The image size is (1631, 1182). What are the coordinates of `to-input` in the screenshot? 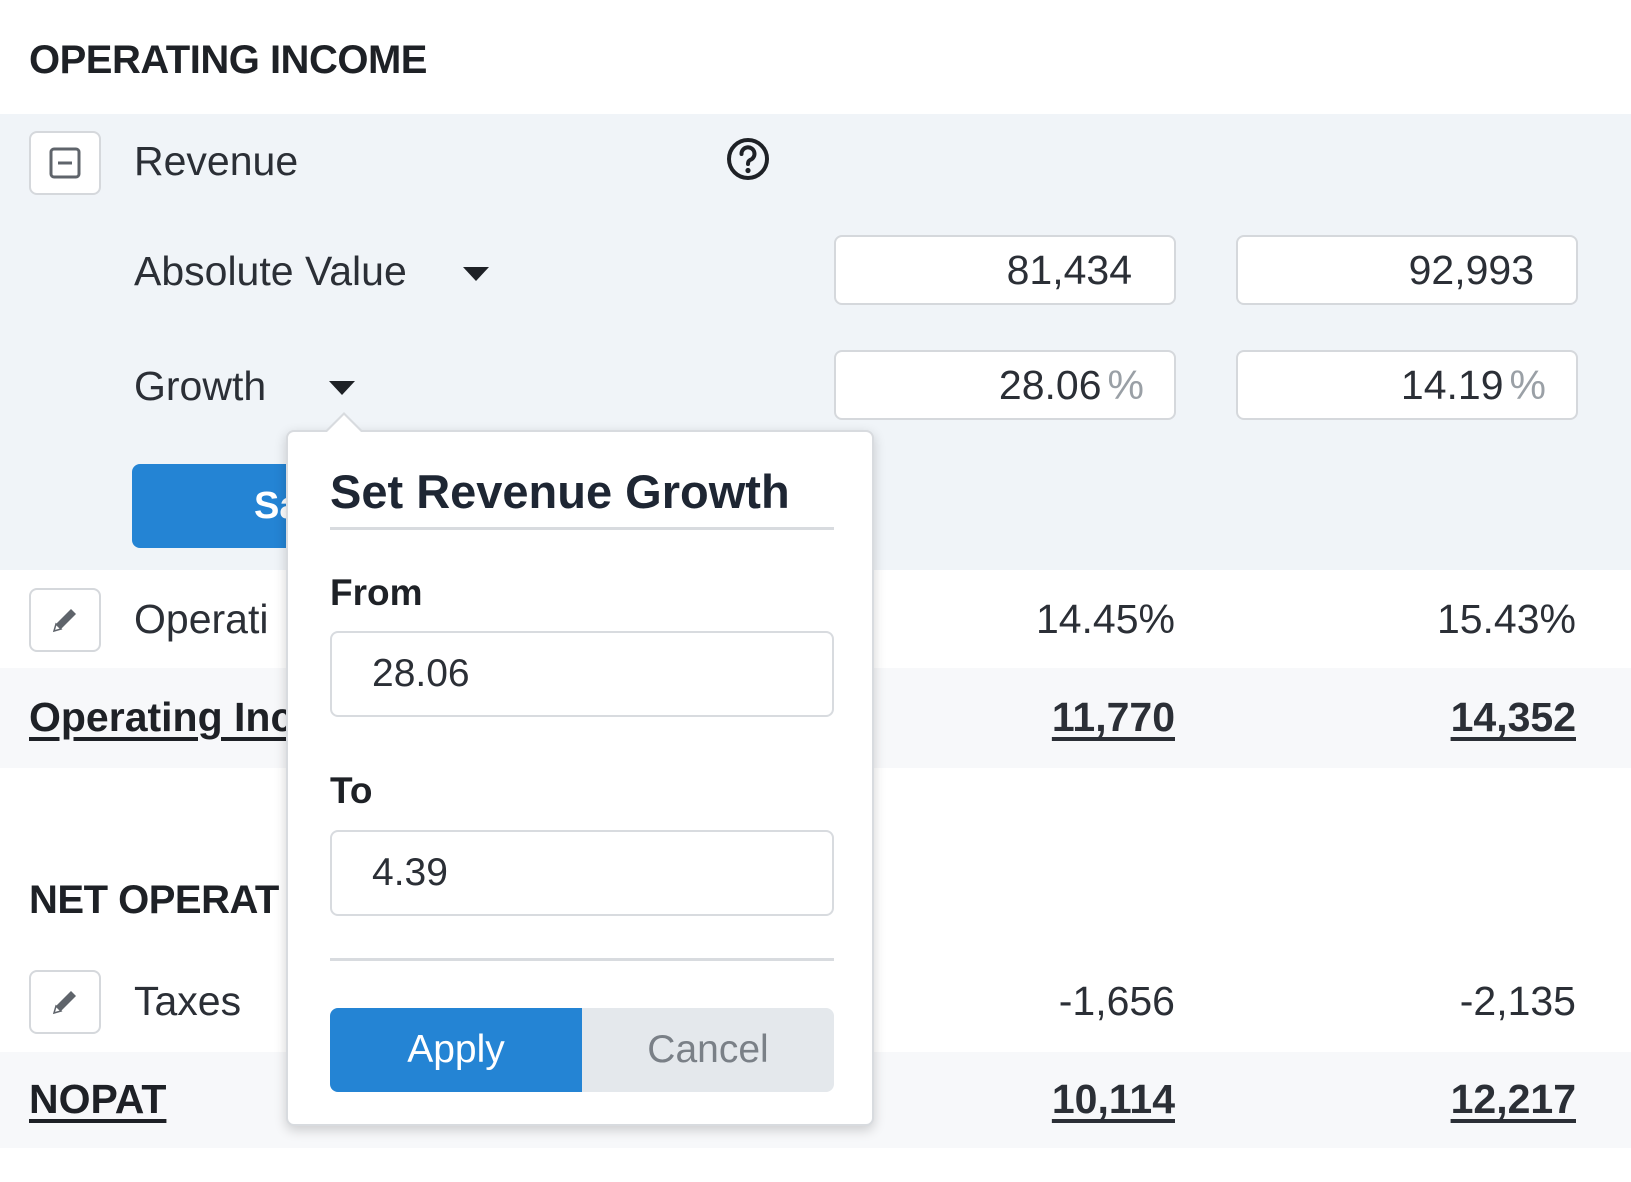 It's located at (582, 873).